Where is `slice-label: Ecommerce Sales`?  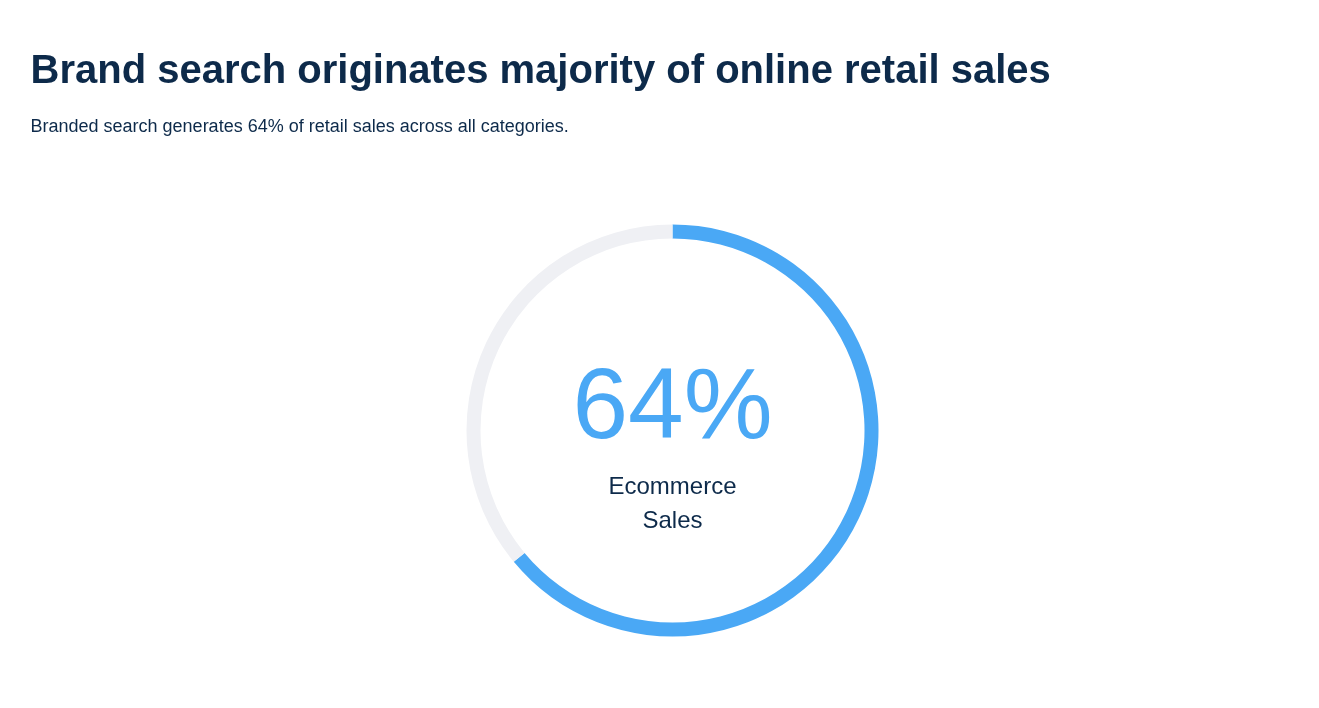
slice-label: Ecommerce Sales is located at coordinates (672, 502).